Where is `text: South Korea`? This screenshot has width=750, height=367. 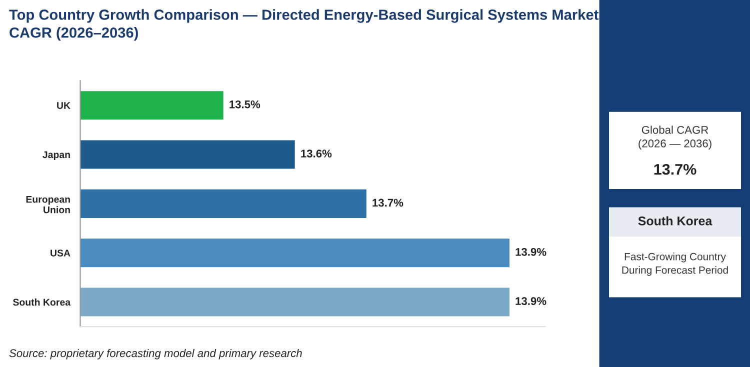
text: South Korea is located at coordinates (675, 221).